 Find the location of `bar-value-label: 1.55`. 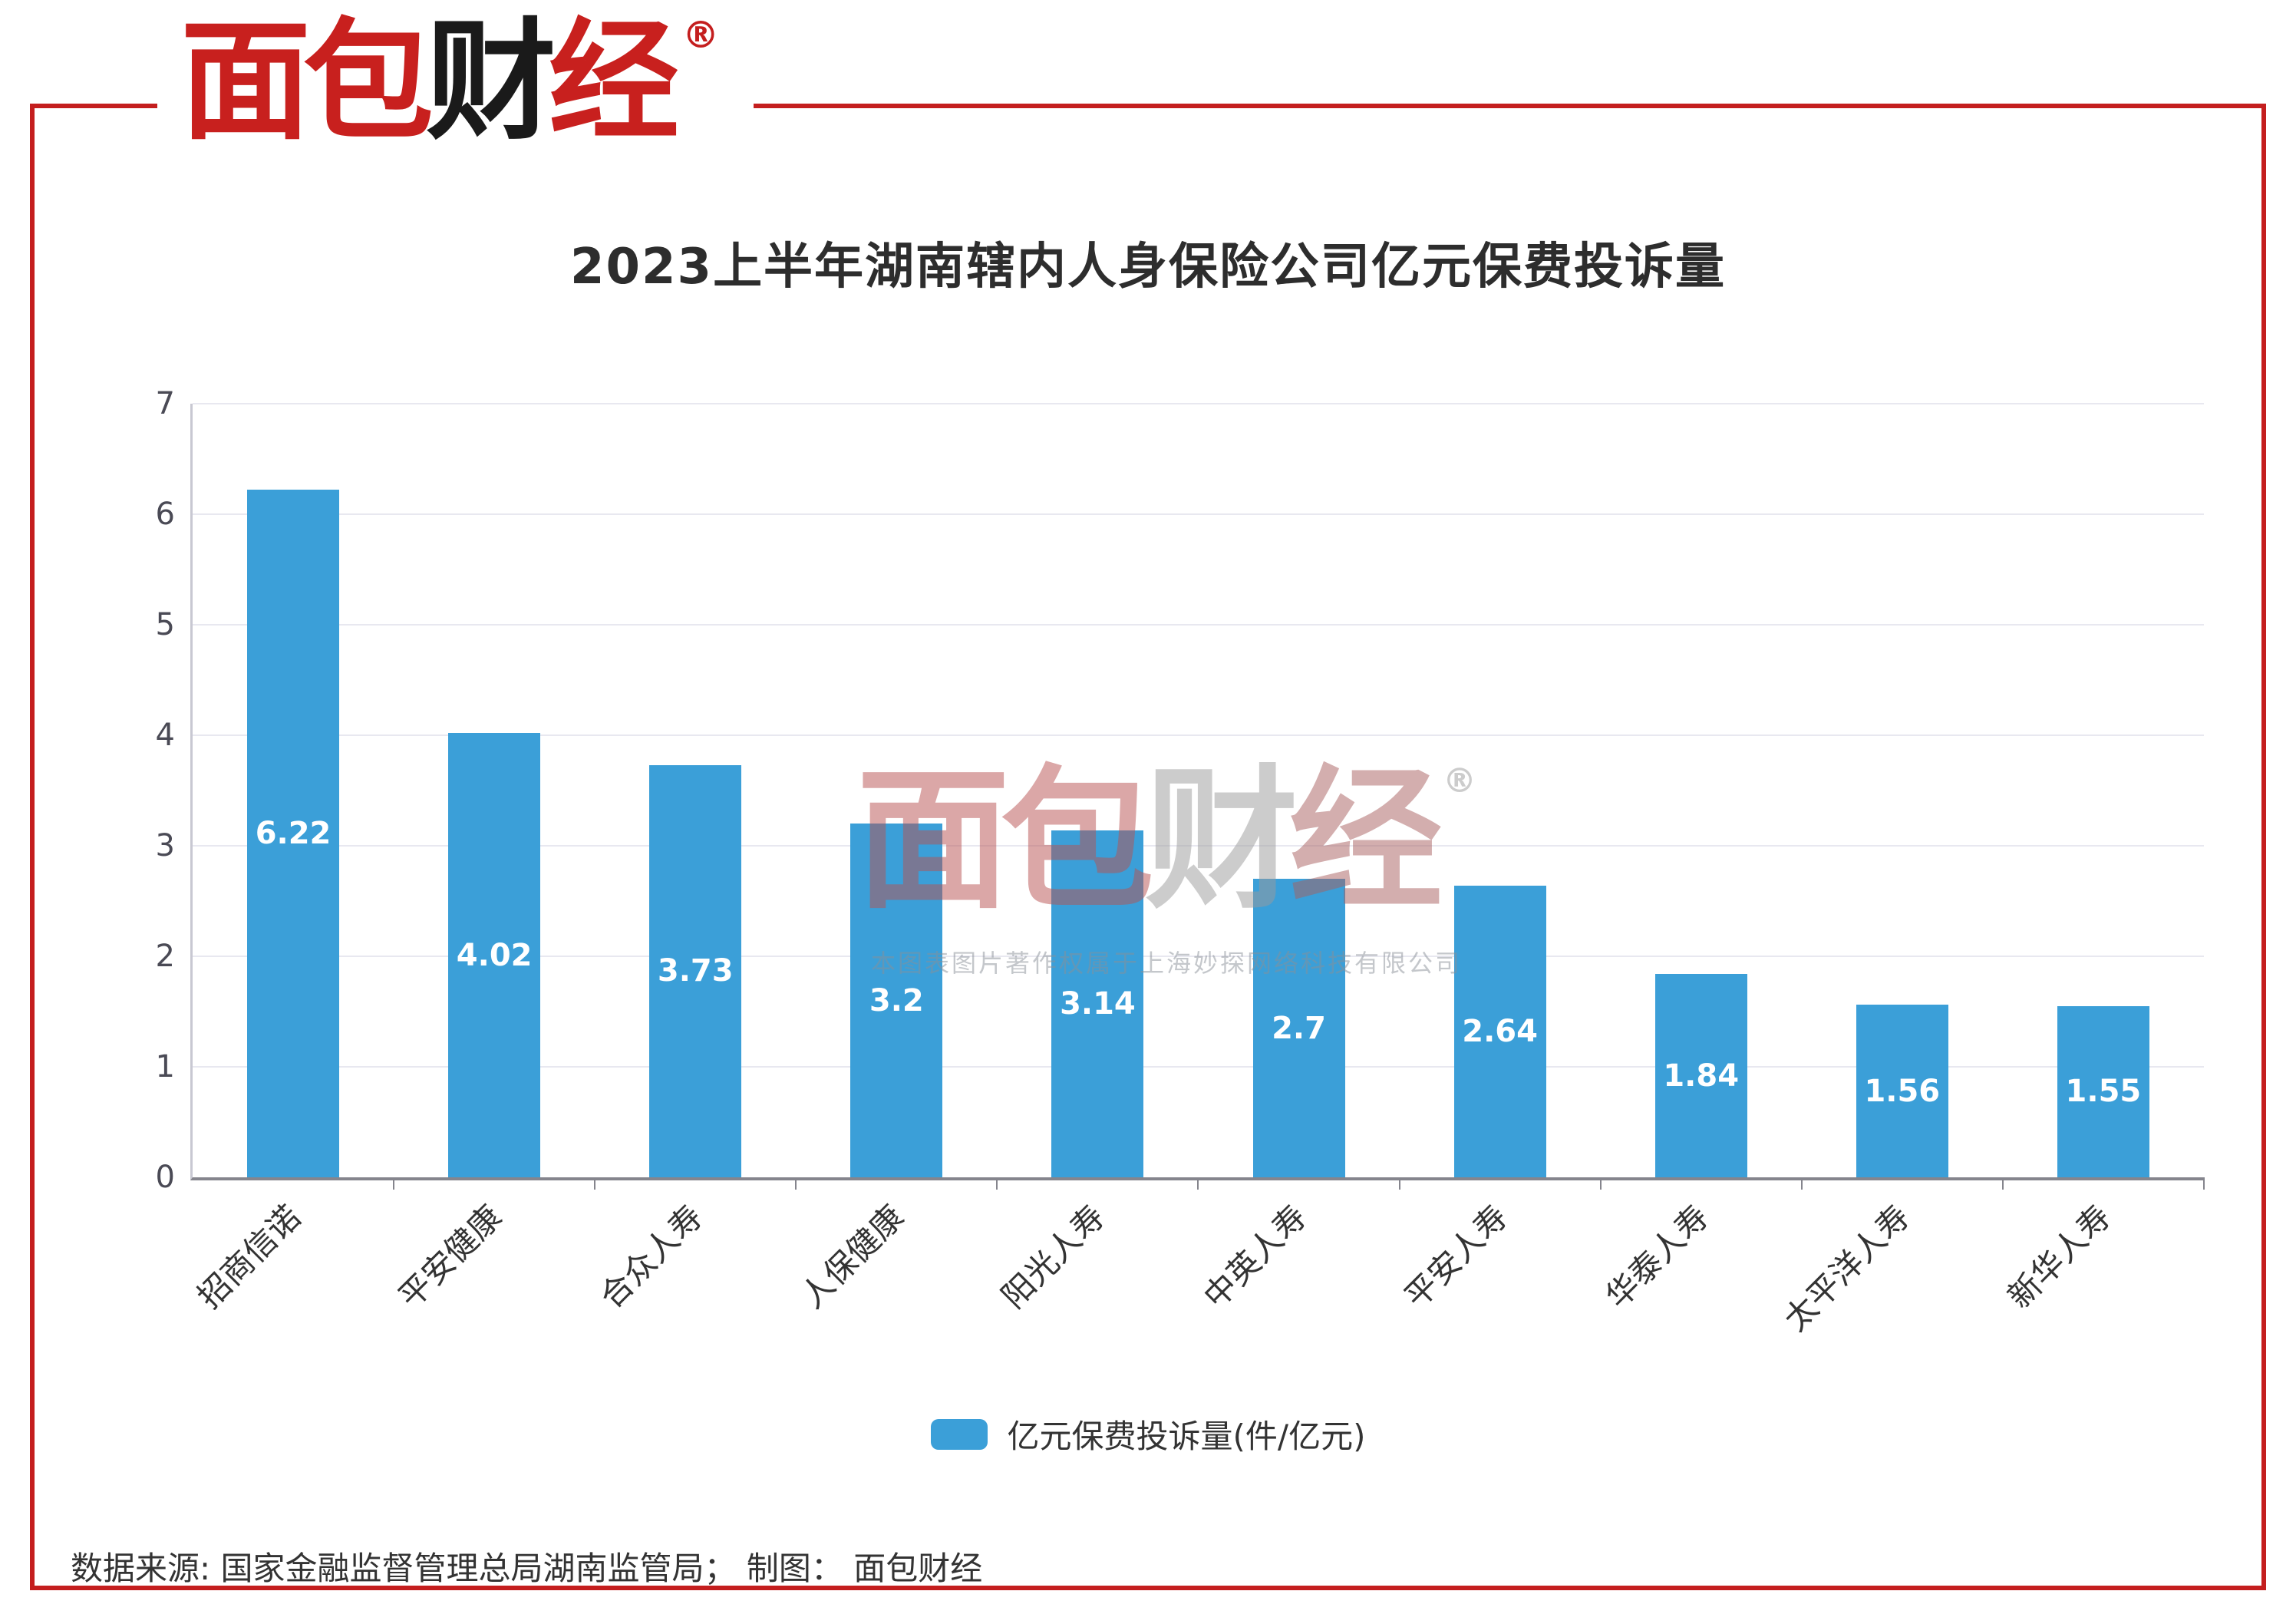

bar-value-label: 1.55 is located at coordinates (2103, 1092).